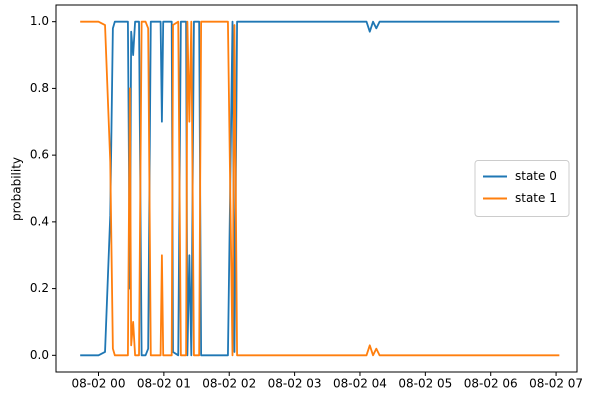 This screenshot has height=400, width=600. What do you see at coordinates (39, 155) in the screenshot?
I see `y-tick-label: 0.6` at bounding box center [39, 155].